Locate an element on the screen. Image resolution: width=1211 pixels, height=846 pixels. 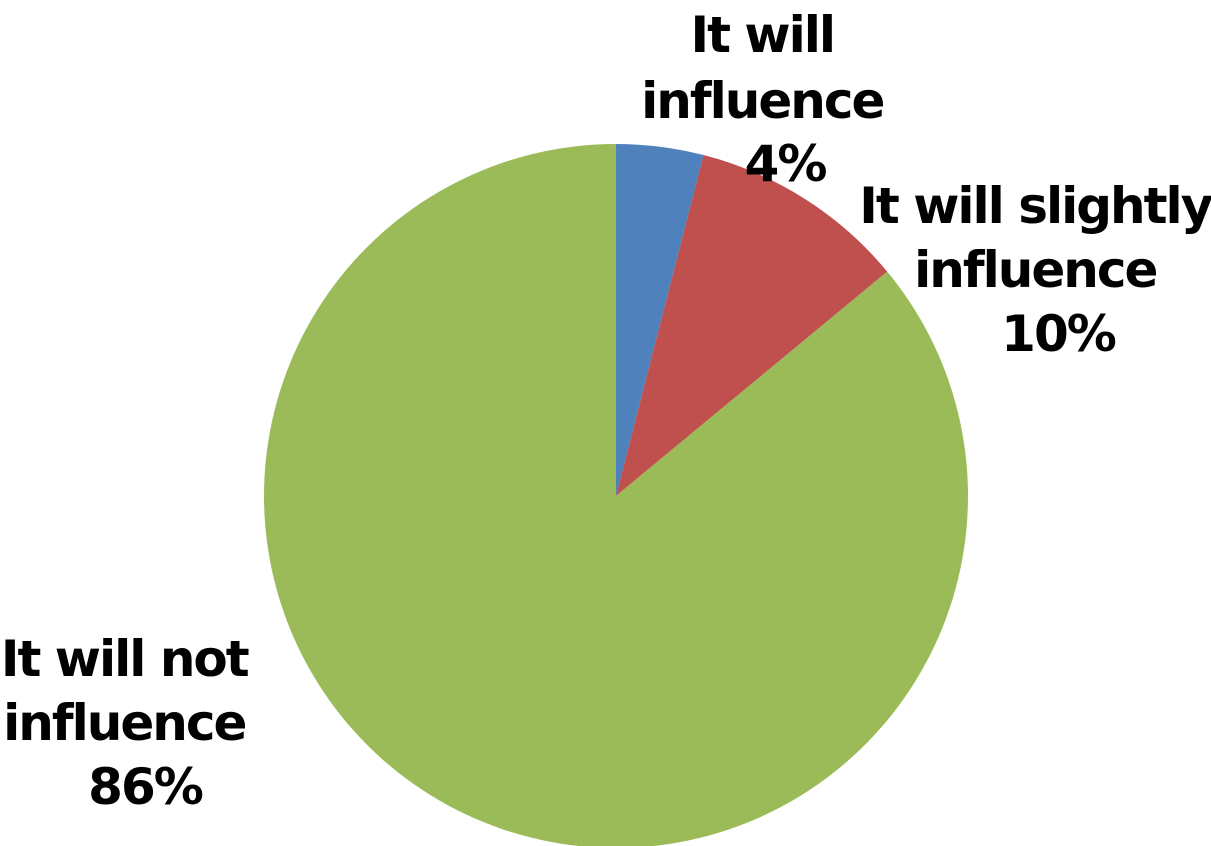
pie-slice-it-will-slightly-influence is located at coordinates (752, 326).